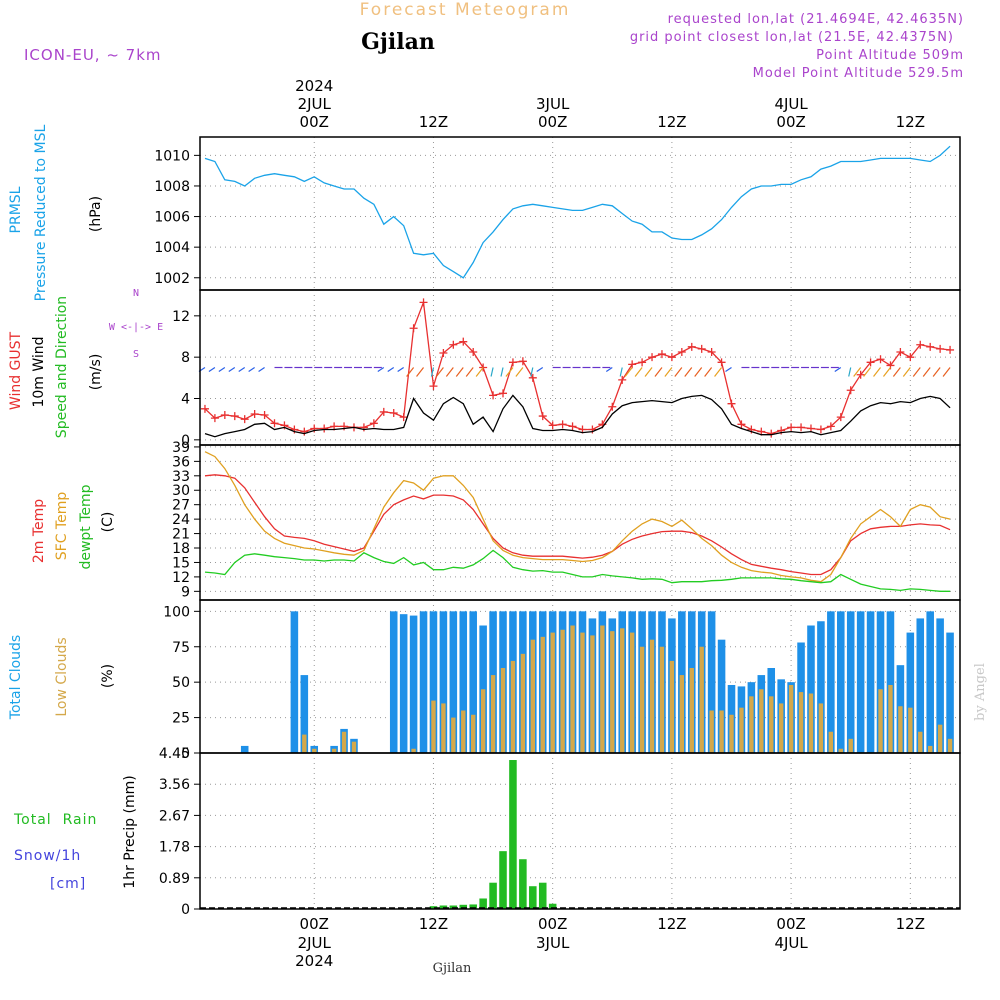 This screenshot has height=1000, width=1000. I want to click on top-hour-label: 00Z, so click(314, 122).